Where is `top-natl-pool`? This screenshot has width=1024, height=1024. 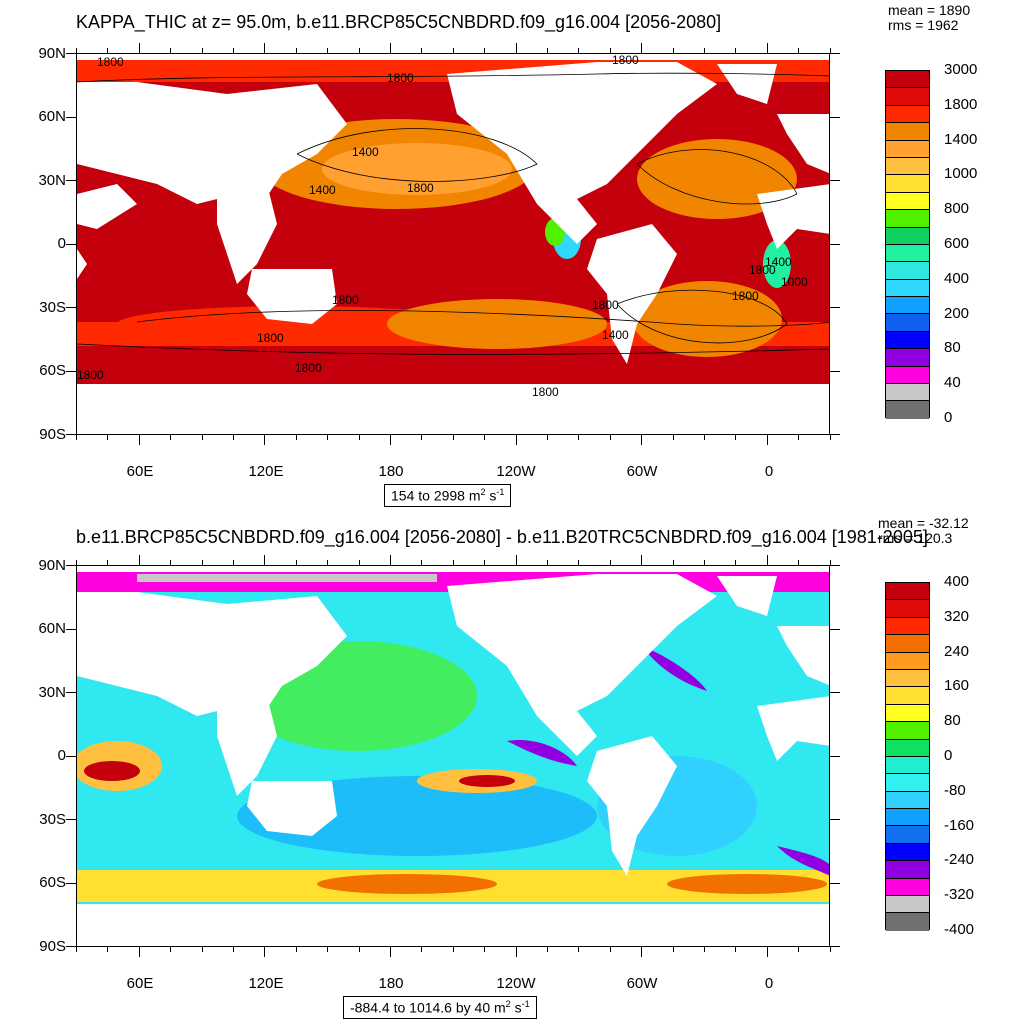
top-natl-pool is located at coordinates (717, 179).